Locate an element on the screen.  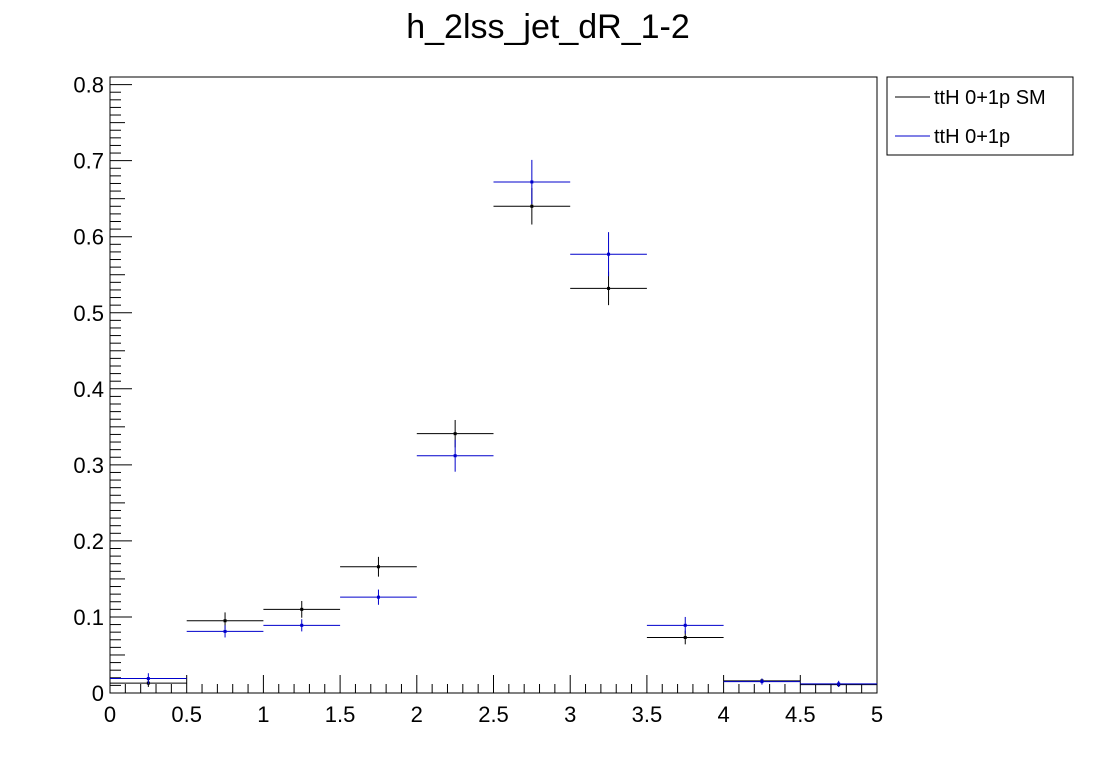
x-tick-label: 3 is located at coordinates (570, 714).